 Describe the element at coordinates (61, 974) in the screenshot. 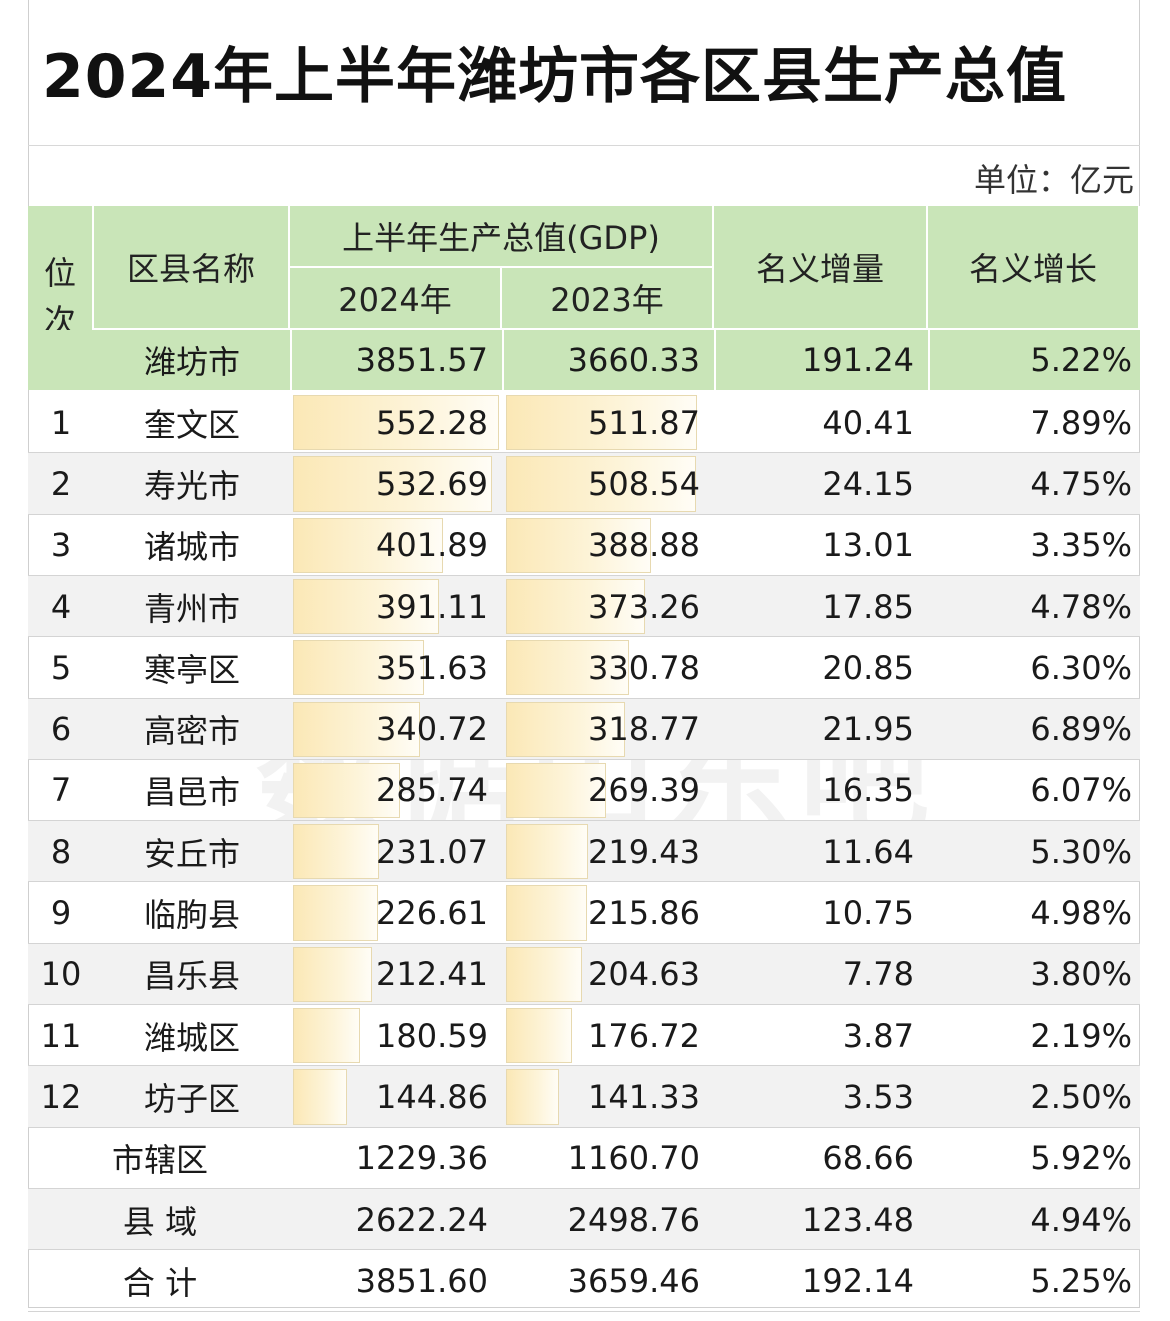

I see `rank-cell: 10` at that location.